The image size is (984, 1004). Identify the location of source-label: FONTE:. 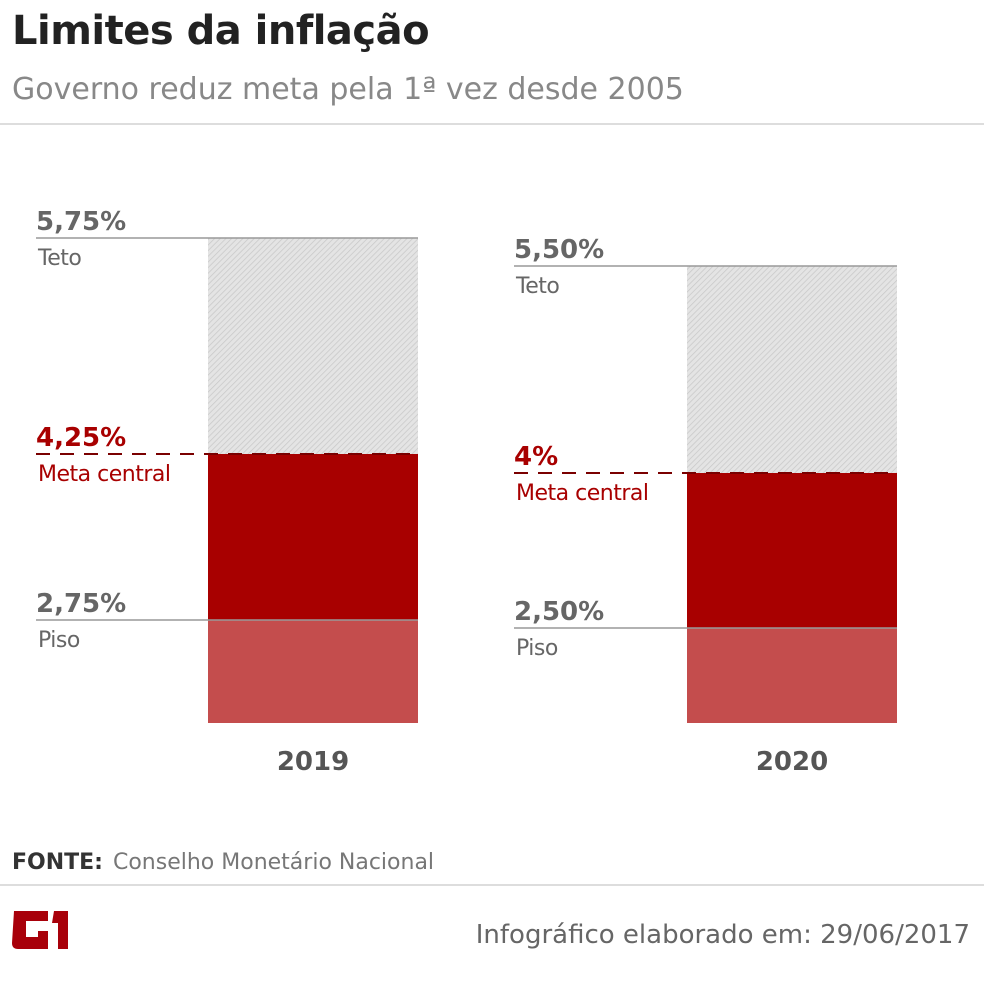
(57, 862).